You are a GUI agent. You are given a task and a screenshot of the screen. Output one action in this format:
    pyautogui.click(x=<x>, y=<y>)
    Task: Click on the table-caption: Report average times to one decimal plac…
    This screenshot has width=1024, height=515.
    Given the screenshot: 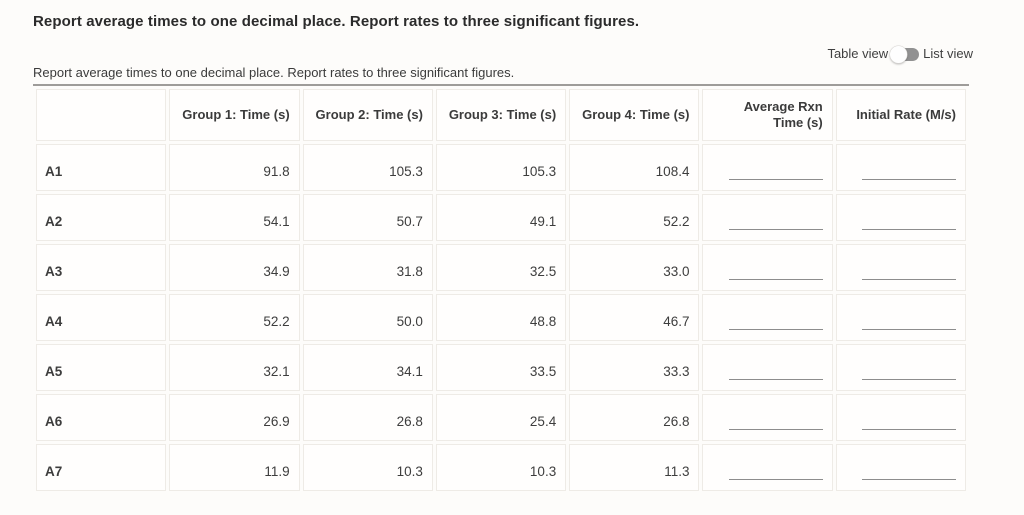 What is the action you would take?
    pyautogui.click(x=274, y=72)
    